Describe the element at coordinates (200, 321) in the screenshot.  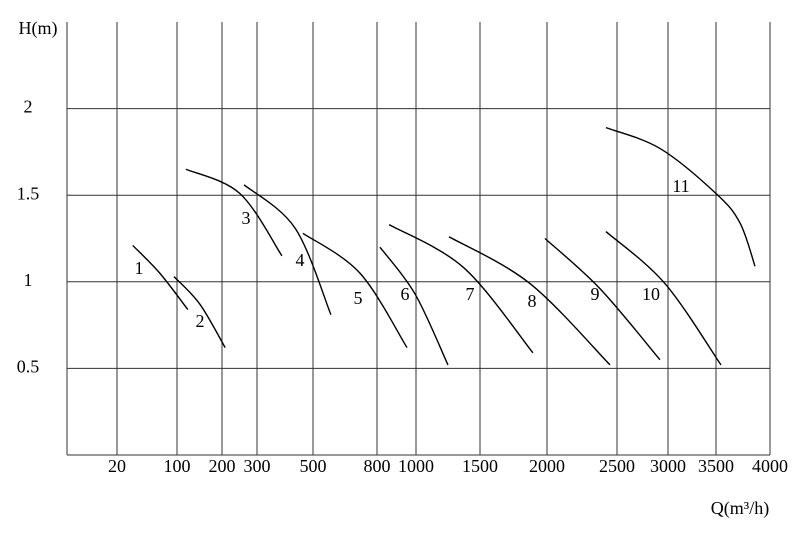
I see `curve-label: 2` at that location.